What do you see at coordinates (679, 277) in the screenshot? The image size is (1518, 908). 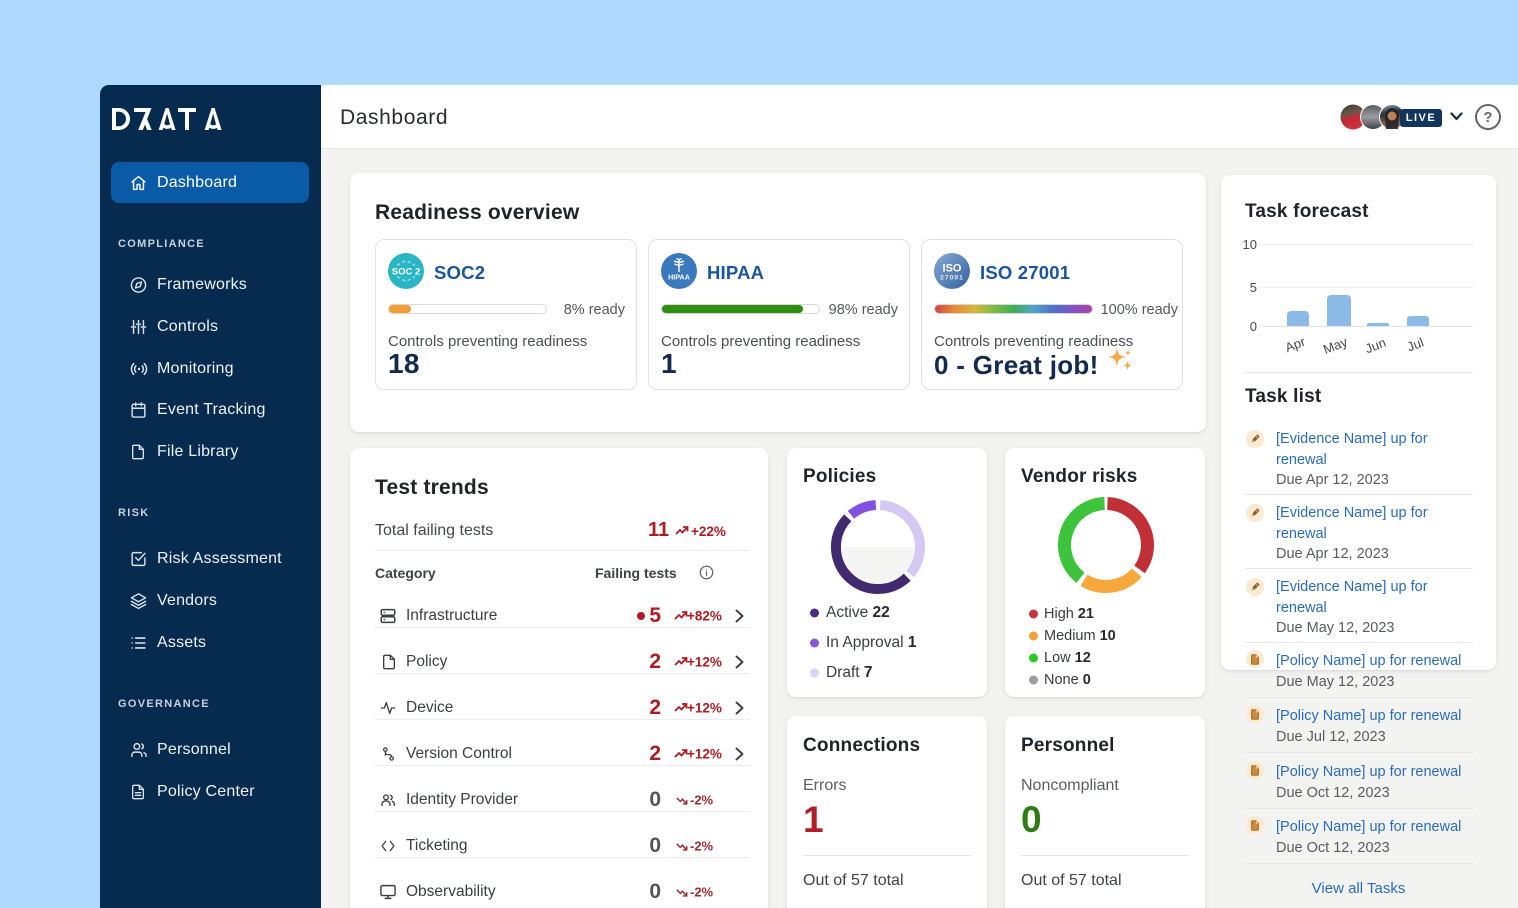 I see `svg-text: HIPAA` at bounding box center [679, 277].